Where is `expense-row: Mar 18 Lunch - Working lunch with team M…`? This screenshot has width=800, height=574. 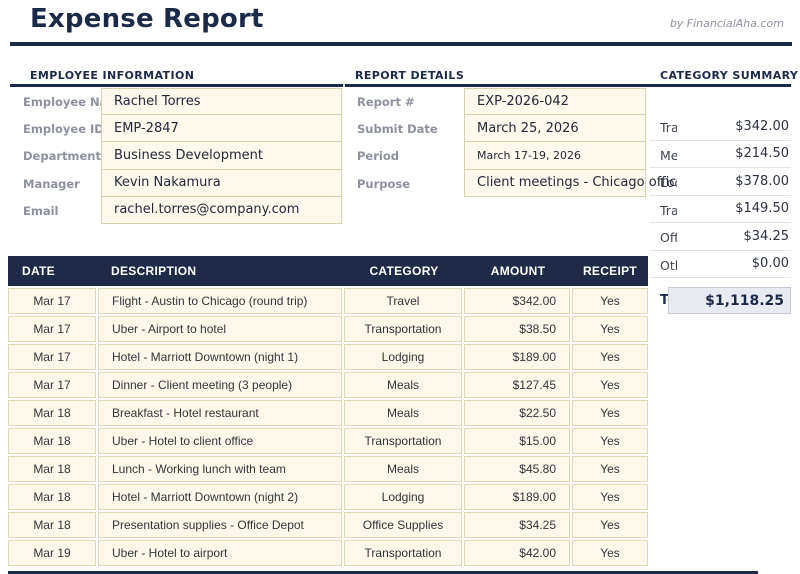
expense-row: Mar 18 Lunch - Working lunch with team M… is located at coordinates (328, 469).